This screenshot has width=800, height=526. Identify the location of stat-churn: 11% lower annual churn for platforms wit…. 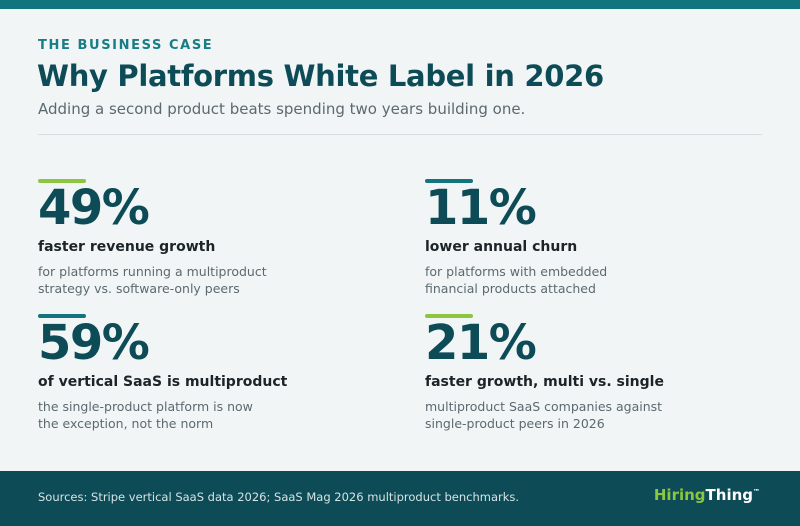
(590, 238).